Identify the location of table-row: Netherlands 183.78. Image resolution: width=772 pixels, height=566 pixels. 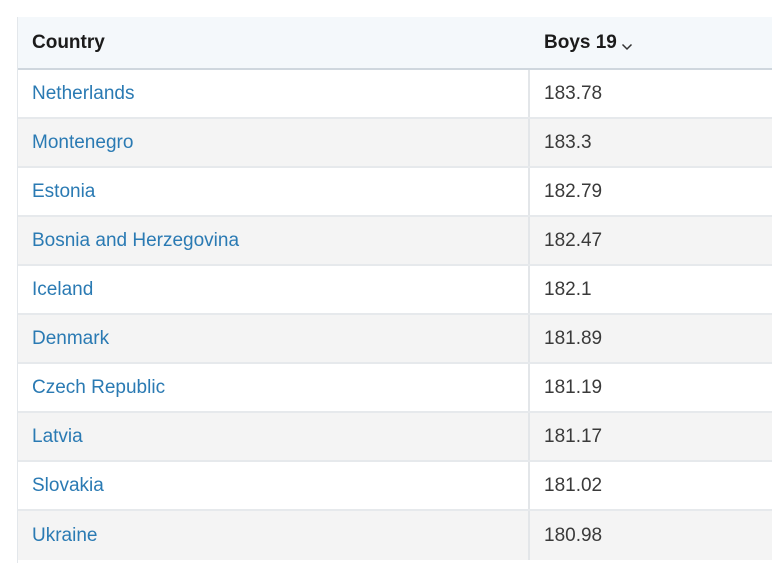
(395, 94).